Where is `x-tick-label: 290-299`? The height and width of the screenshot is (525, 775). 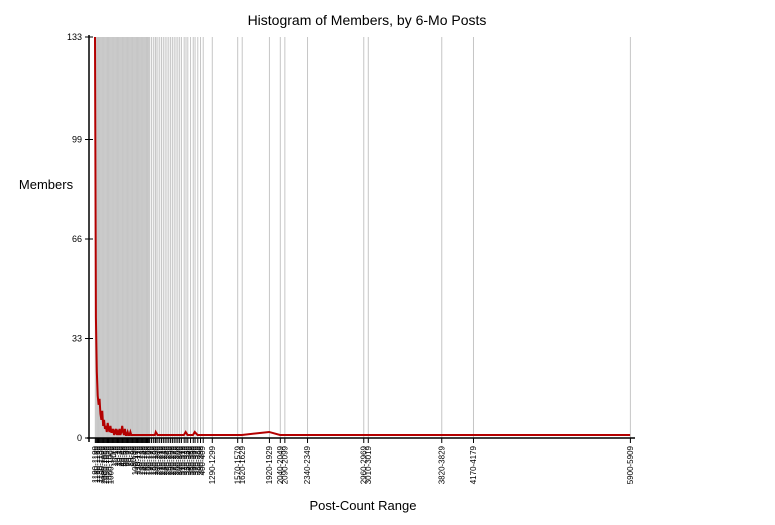 x-tick-label: 290-299 is located at coordinates (177, 460).